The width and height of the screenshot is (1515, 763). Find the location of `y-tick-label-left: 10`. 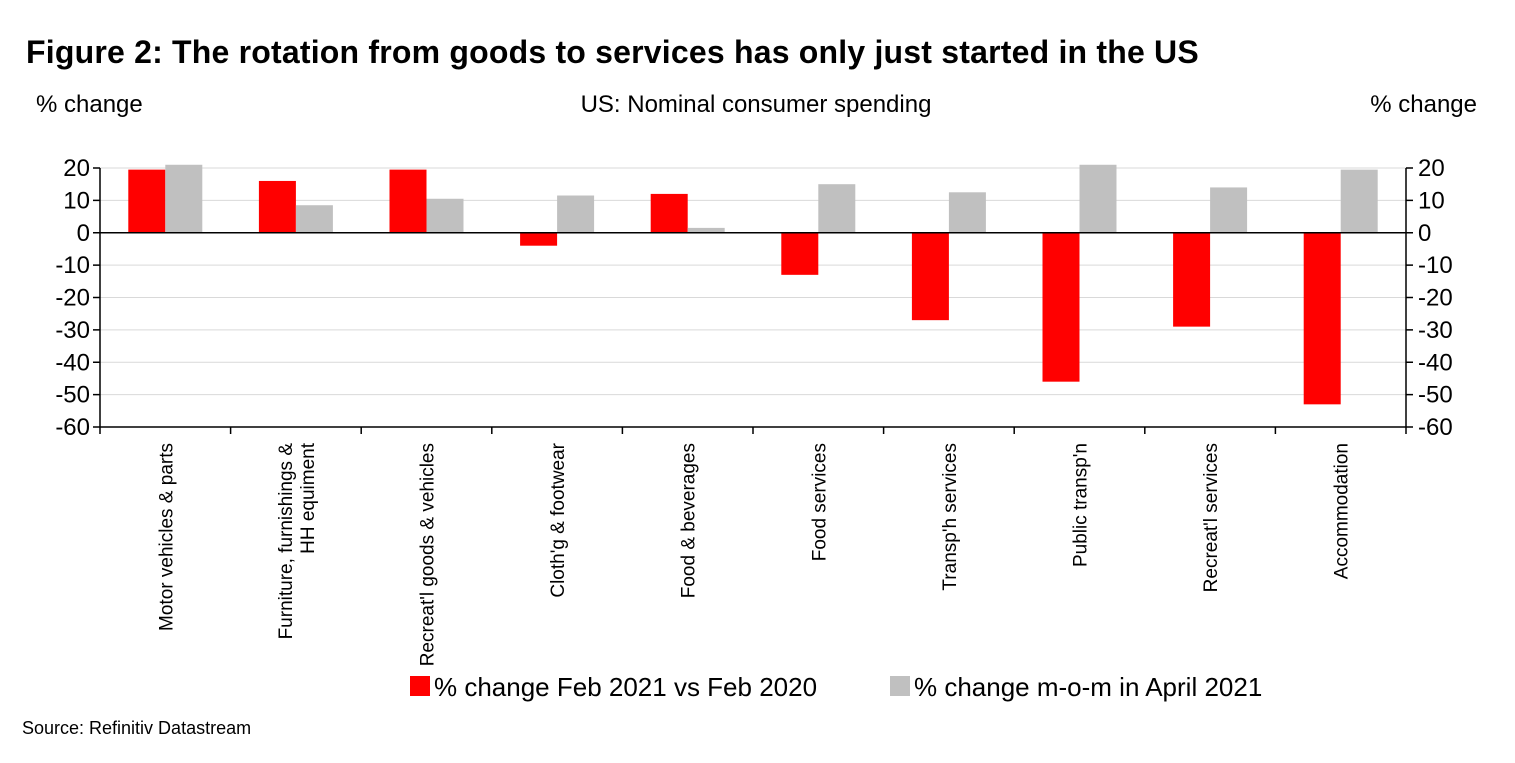

y-tick-label-left: 10 is located at coordinates (76, 200).